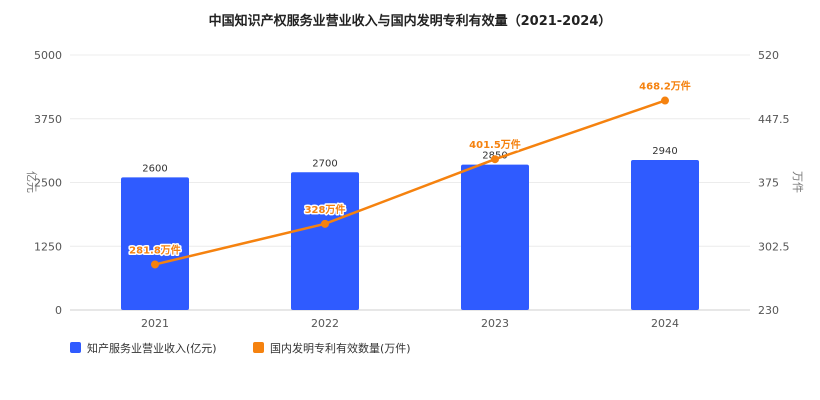 This screenshot has width=820, height=400. What do you see at coordinates (774, 246) in the screenshot?
I see `right-tick-label: 302.5` at bounding box center [774, 246].